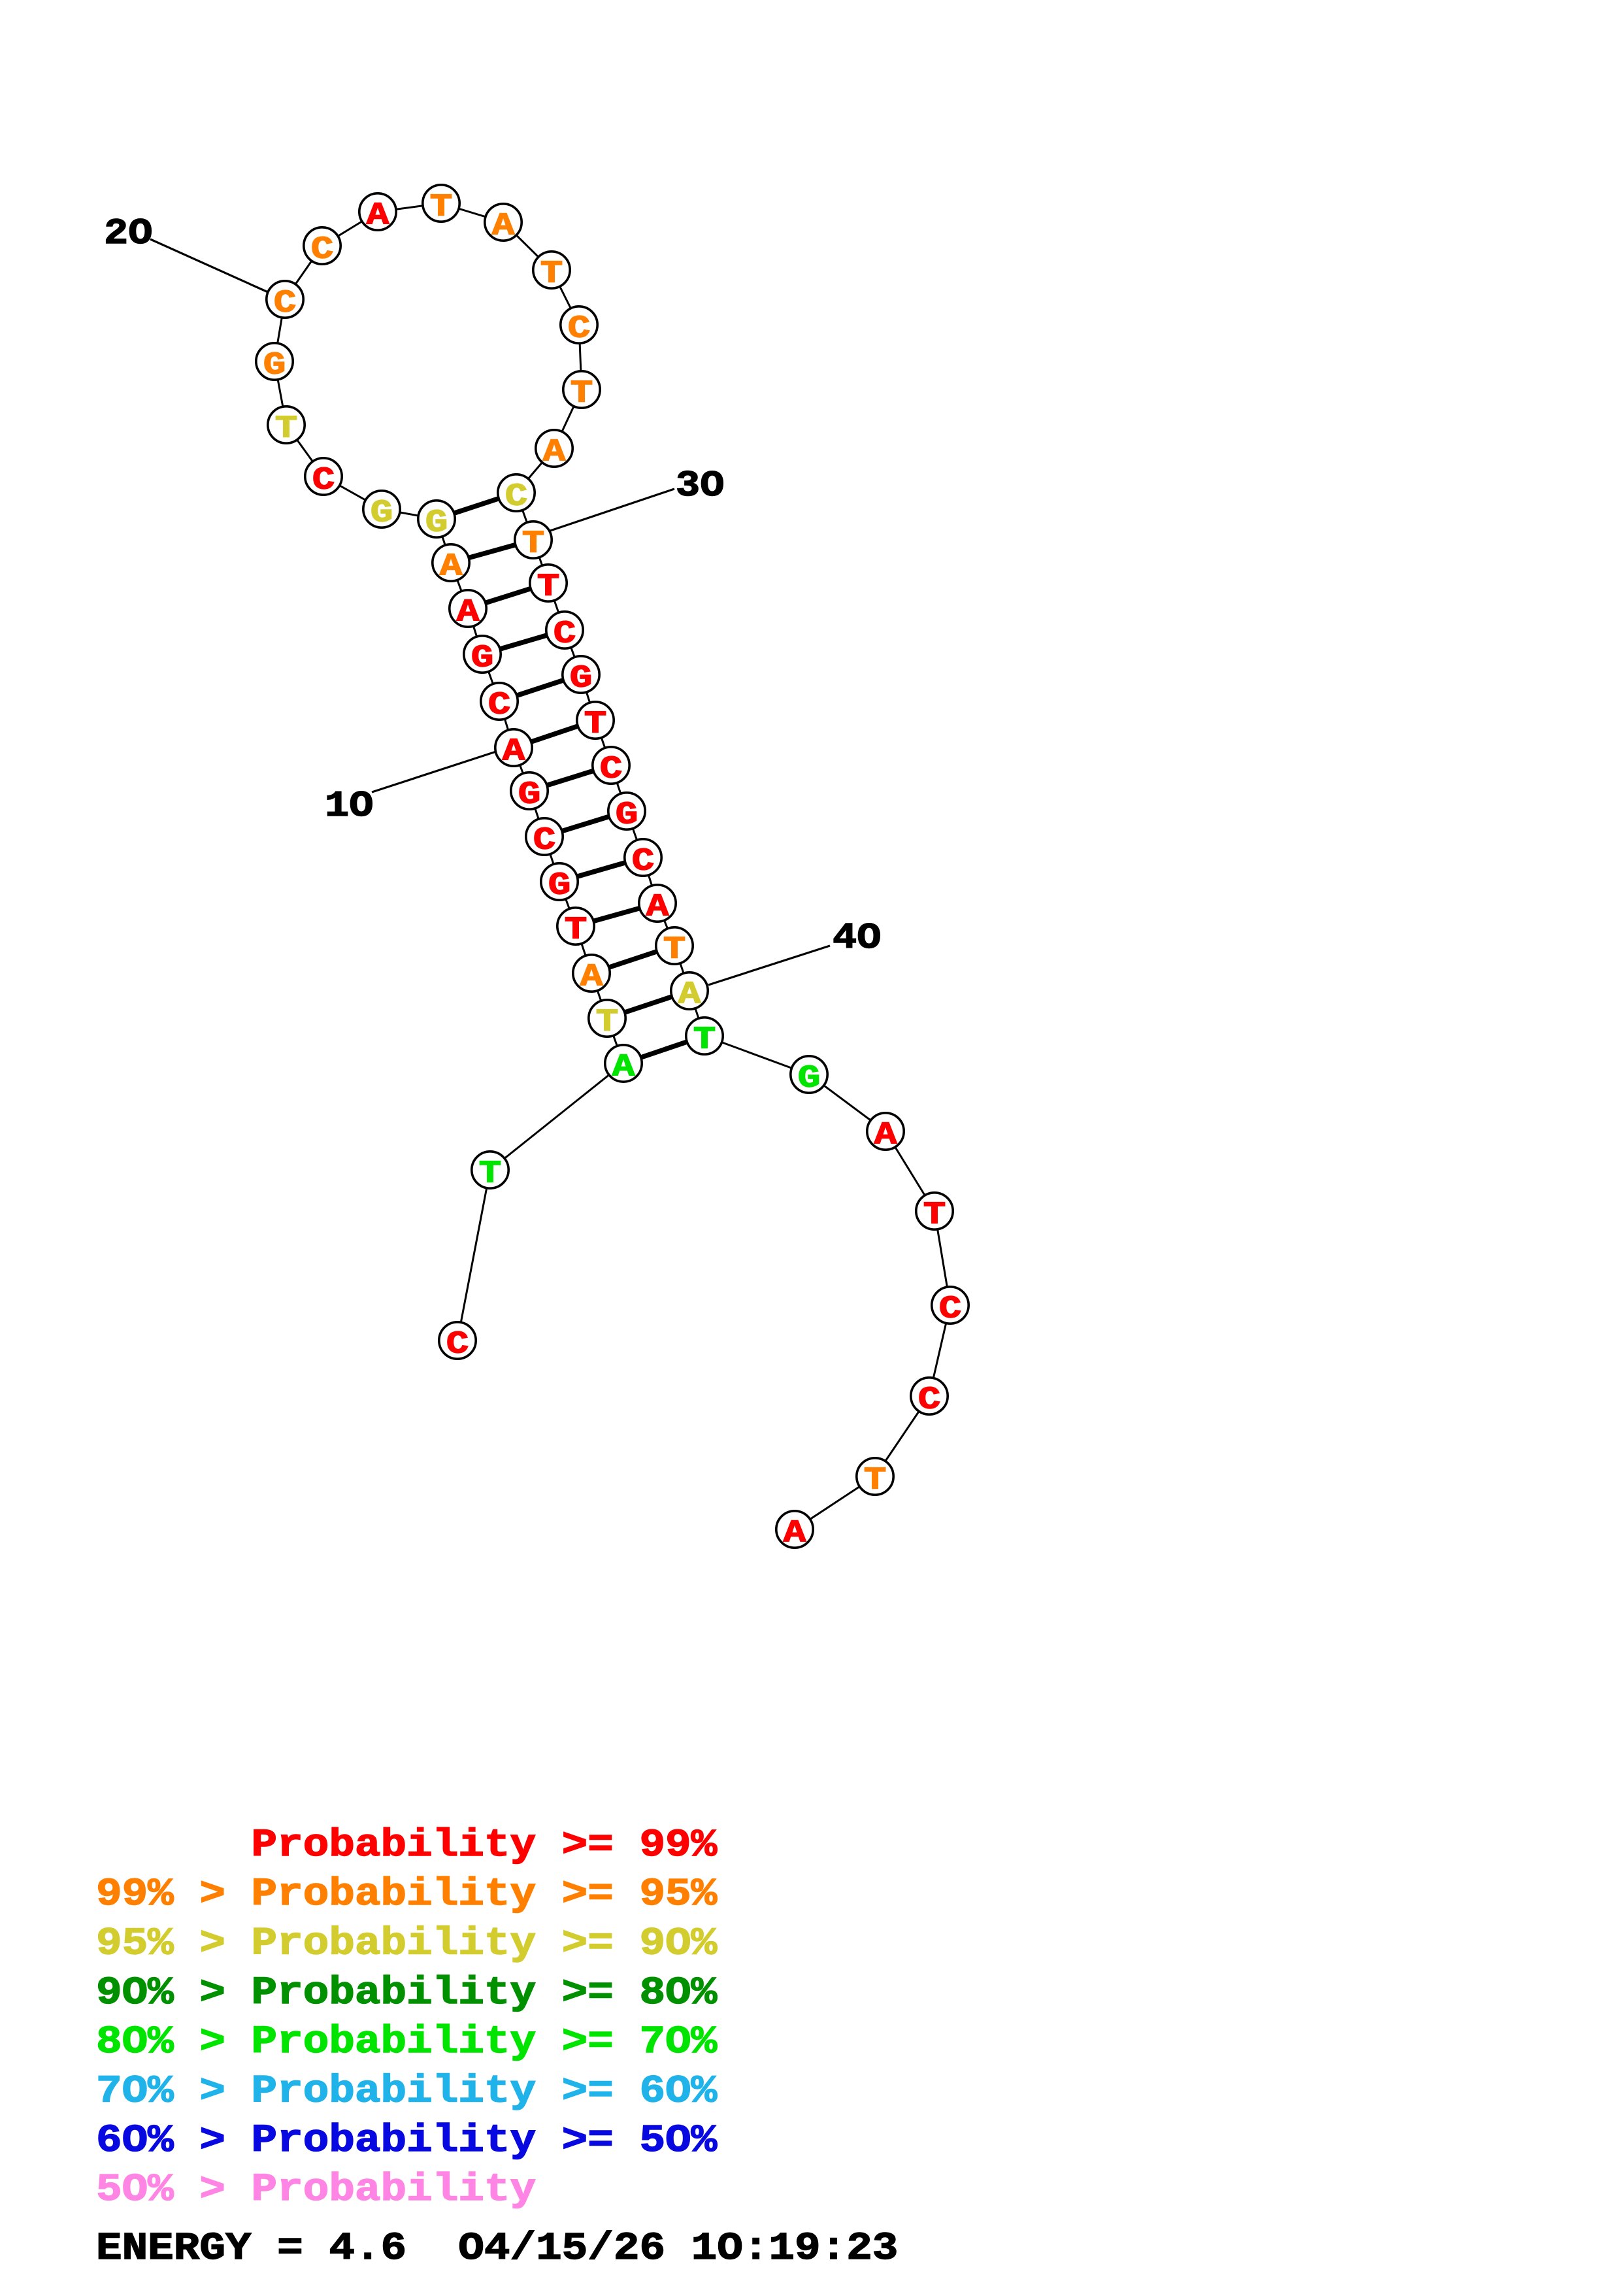 Image resolution: width=1620 pixels, height=2296 pixels. Describe the element at coordinates (407, 2091) in the screenshot. I see `svg-text: 7O% > Probability >= 6O%` at that location.